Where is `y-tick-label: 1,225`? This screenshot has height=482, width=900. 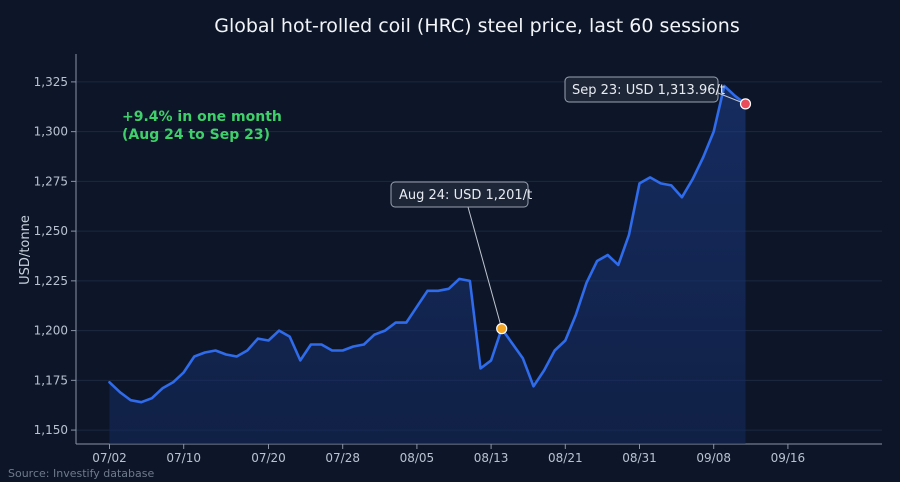
y-tick-label: 1,225 is located at coordinates (51, 281).